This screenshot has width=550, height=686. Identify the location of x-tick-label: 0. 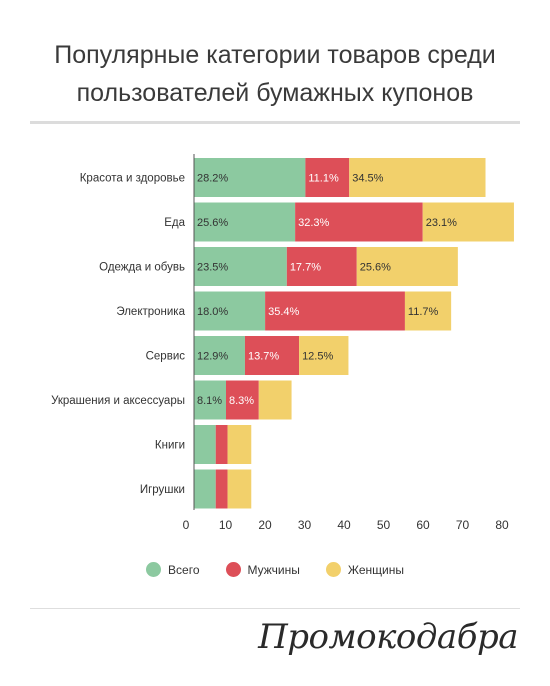
(186, 525).